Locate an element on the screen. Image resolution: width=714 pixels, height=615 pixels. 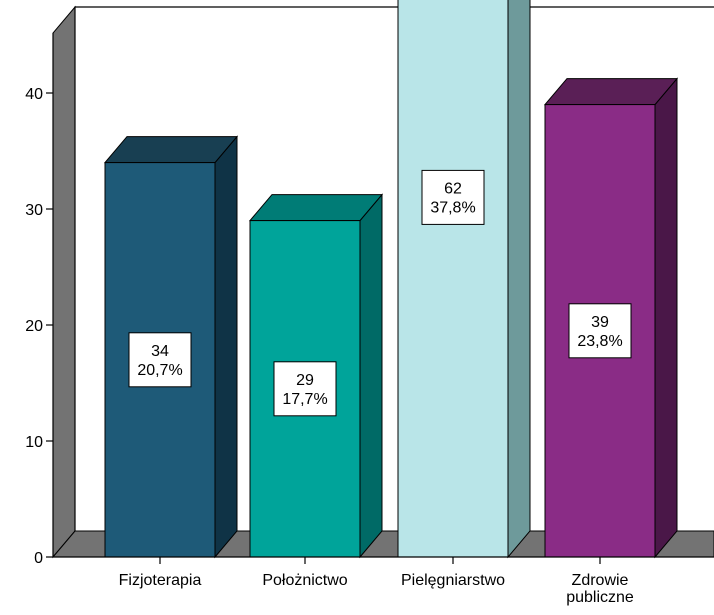
bar: 29 17,7% is located at coordinates (316, 376).